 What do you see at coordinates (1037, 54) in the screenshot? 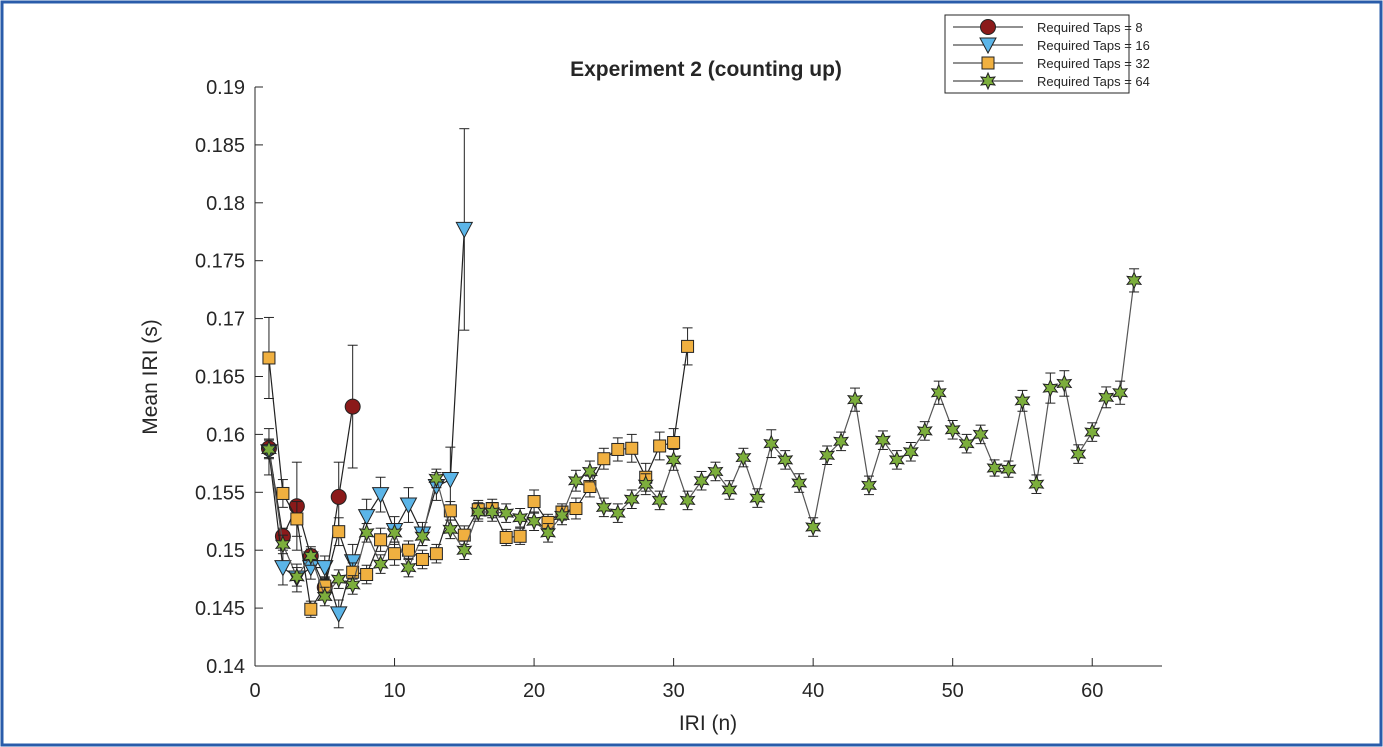
I see `legend-box` at bounding box center [1037, 54].